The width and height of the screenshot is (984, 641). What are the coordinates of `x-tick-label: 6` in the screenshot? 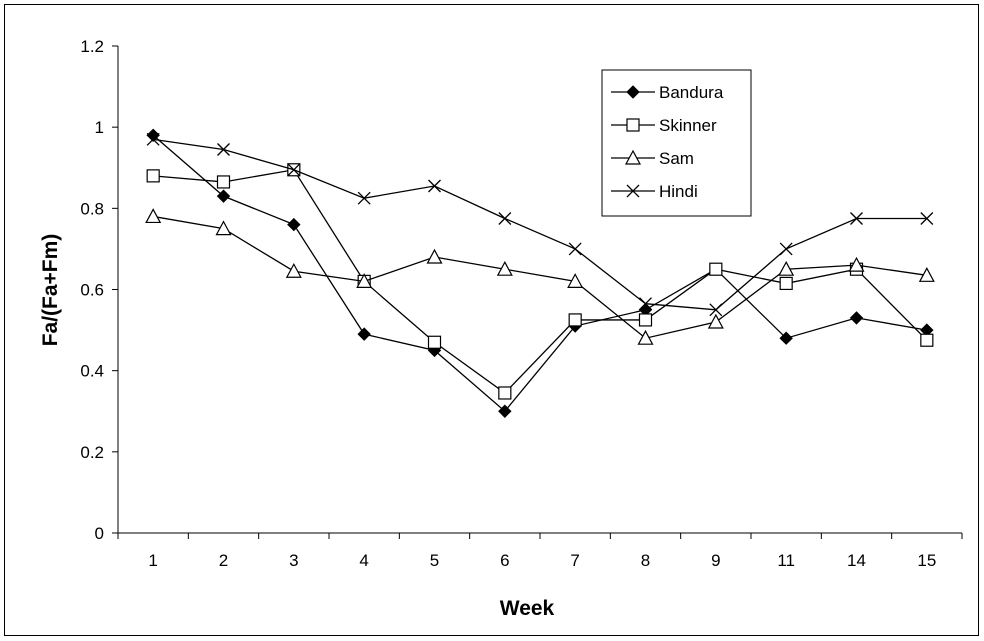 It's located at (504, 560).